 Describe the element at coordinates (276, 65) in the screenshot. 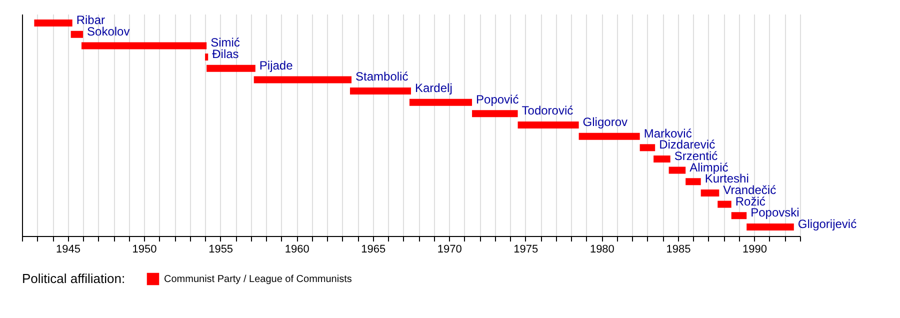

I see `y-tick-label: Pijade` at that location.